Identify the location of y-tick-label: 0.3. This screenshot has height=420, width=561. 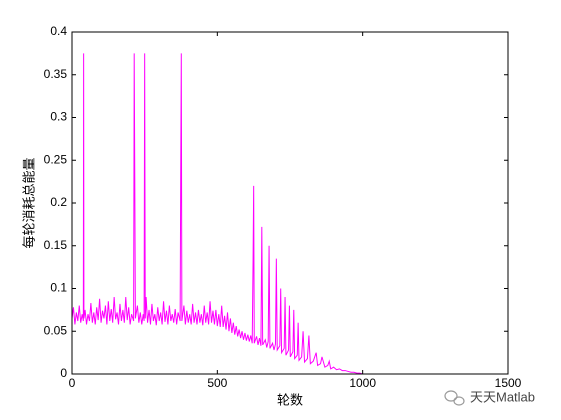
(58, 117).